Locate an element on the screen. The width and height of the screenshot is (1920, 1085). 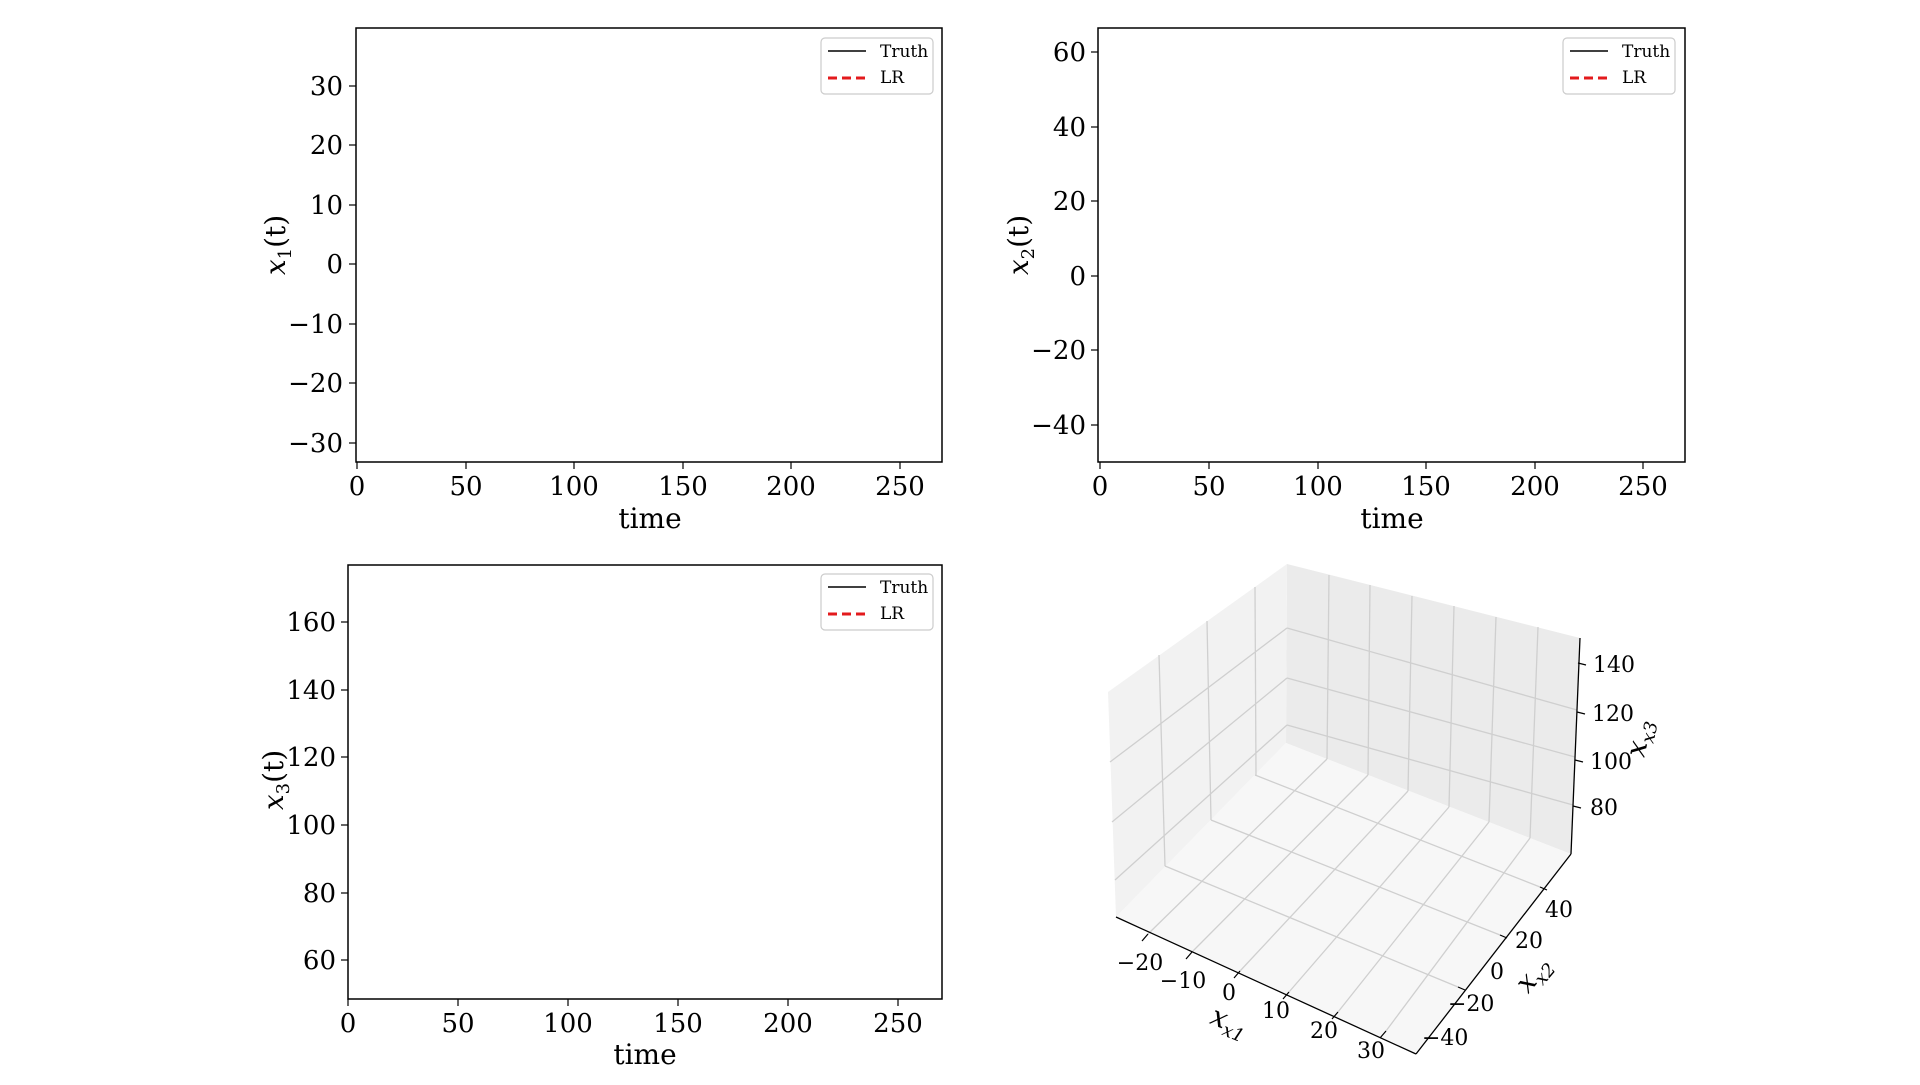
grid-floor is located at coordinates (1344, 895).